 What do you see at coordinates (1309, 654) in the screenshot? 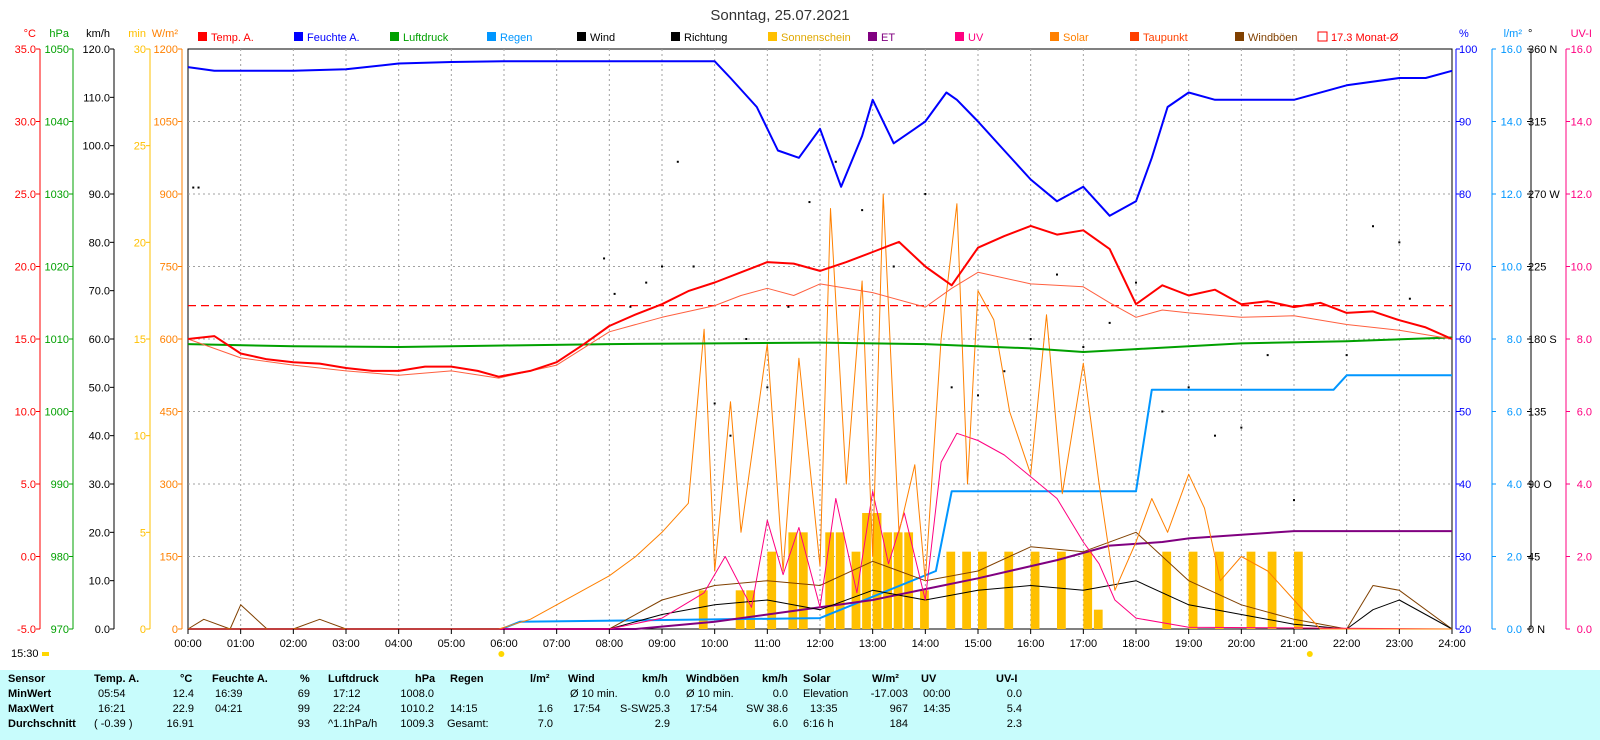
I see `sunset-icon` at bounding box center [1309, 654].